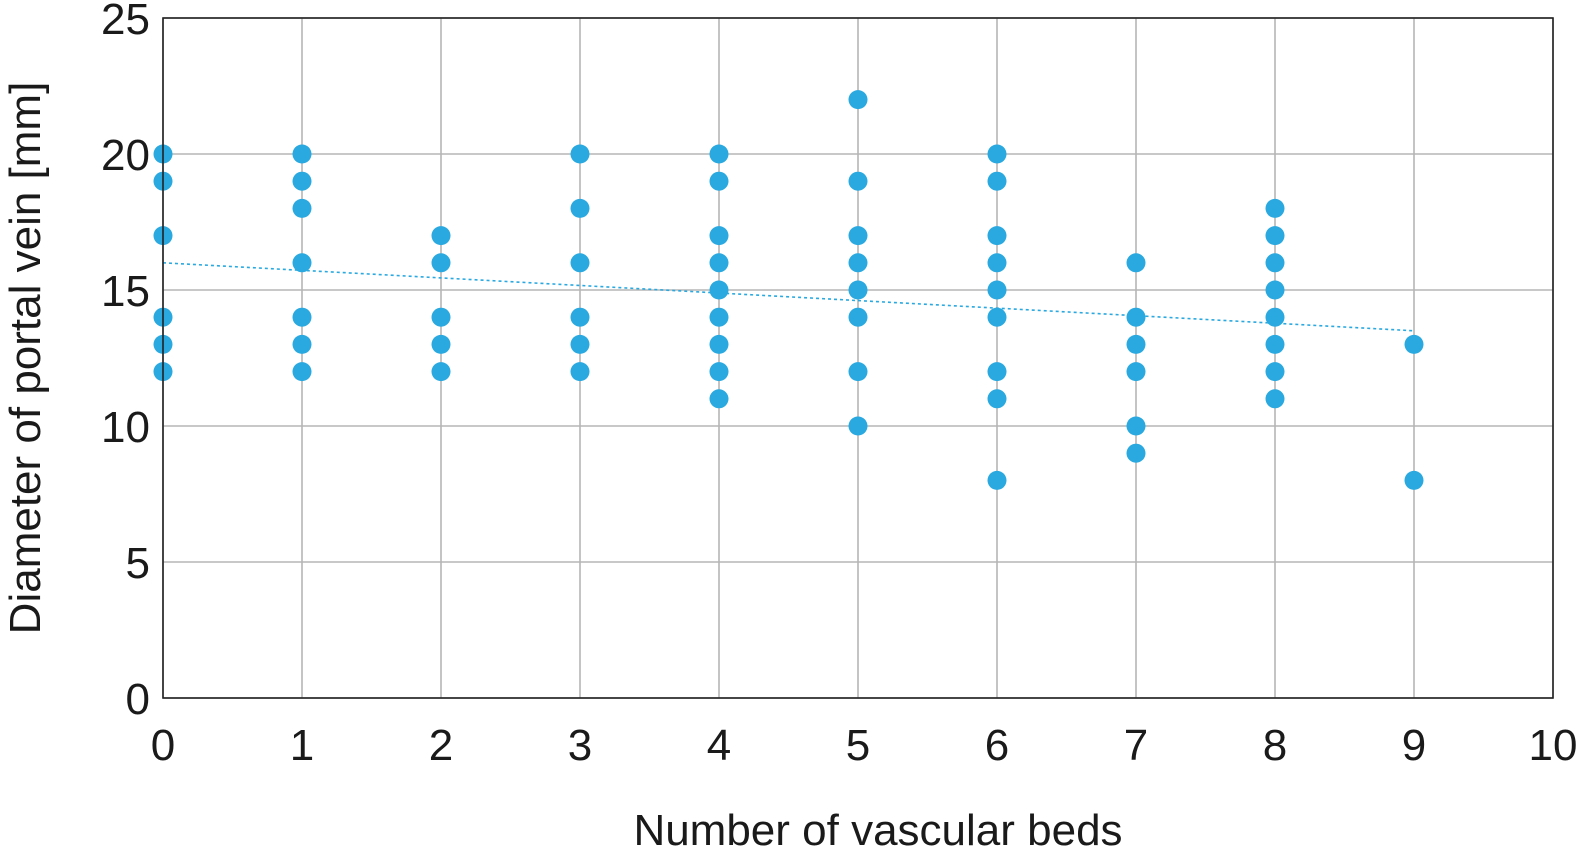  I want to click on x-tick-label-4: 4, so click(719, 745).